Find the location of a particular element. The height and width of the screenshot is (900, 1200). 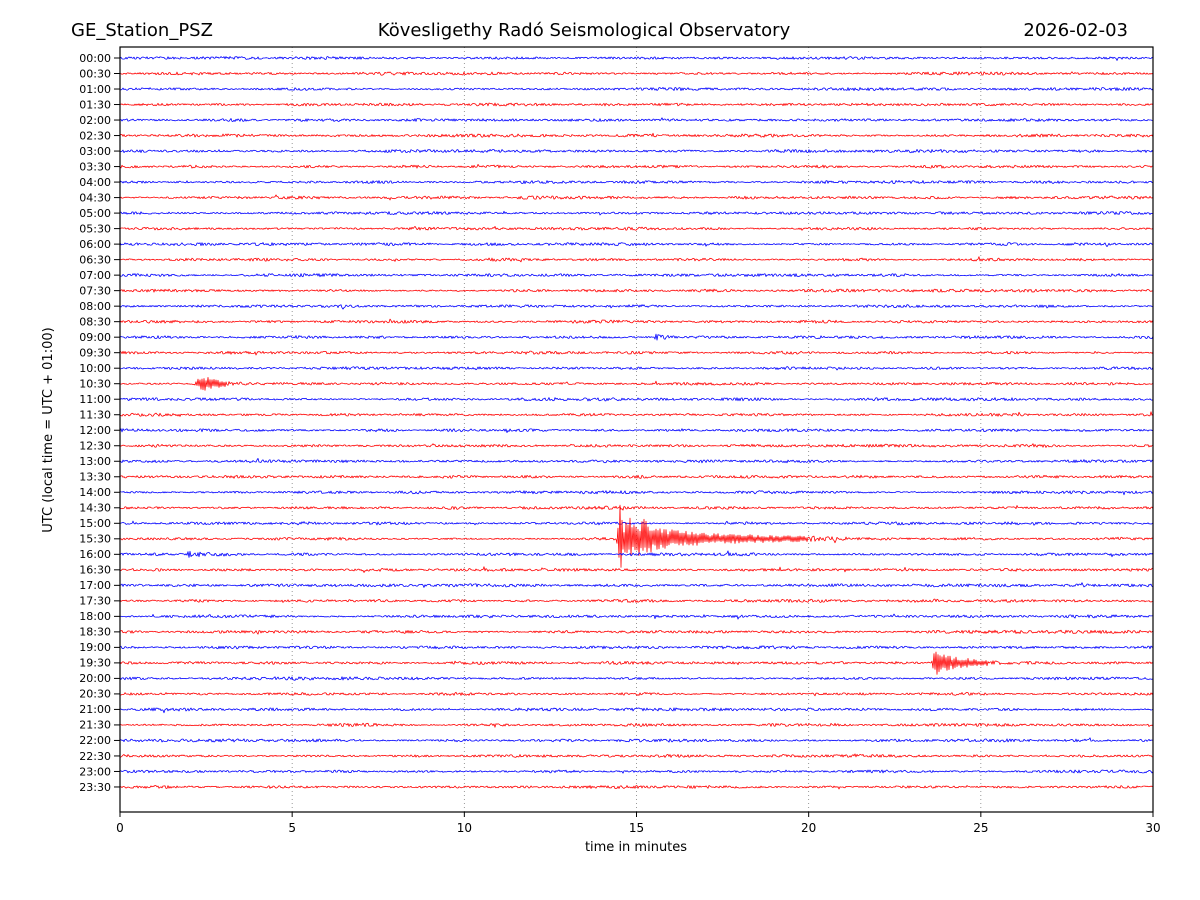

row-label: 04:30 is located at coordinates (95, 197).